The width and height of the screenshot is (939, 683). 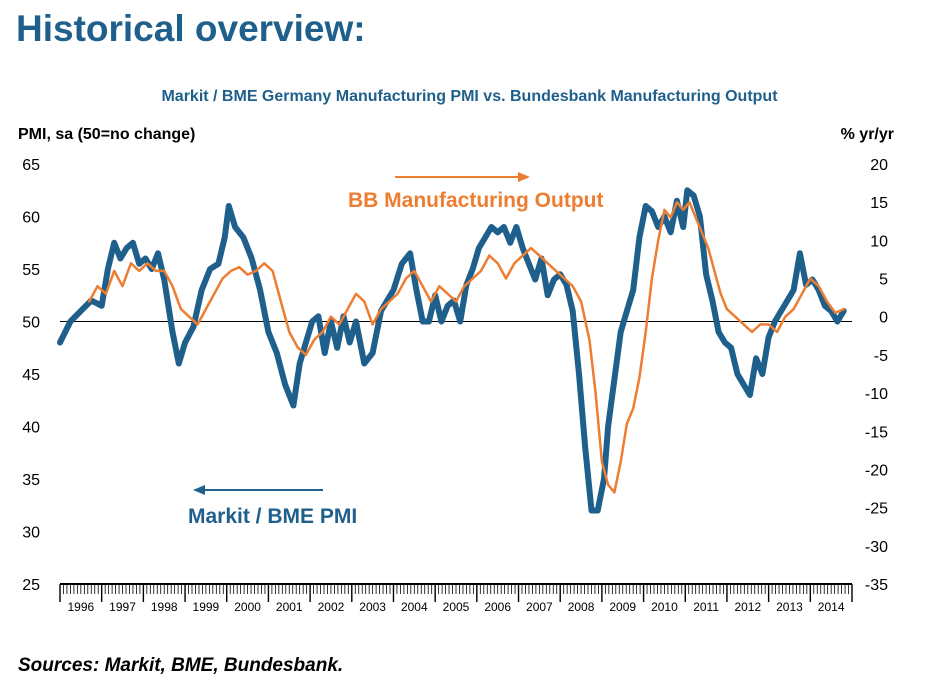 What do you see at coordinates (876, 547) in the screenshot?
I see `right-tick-label: -30` at bounding box center [876, 547].